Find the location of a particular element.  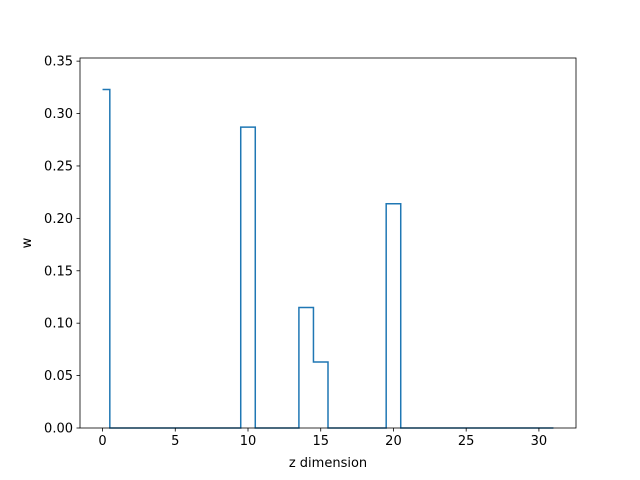

y-axis: 0.00 0.05 0.10 0.15 0.20 0.25 0.30 0.35 is located at coordinates (62, 246).